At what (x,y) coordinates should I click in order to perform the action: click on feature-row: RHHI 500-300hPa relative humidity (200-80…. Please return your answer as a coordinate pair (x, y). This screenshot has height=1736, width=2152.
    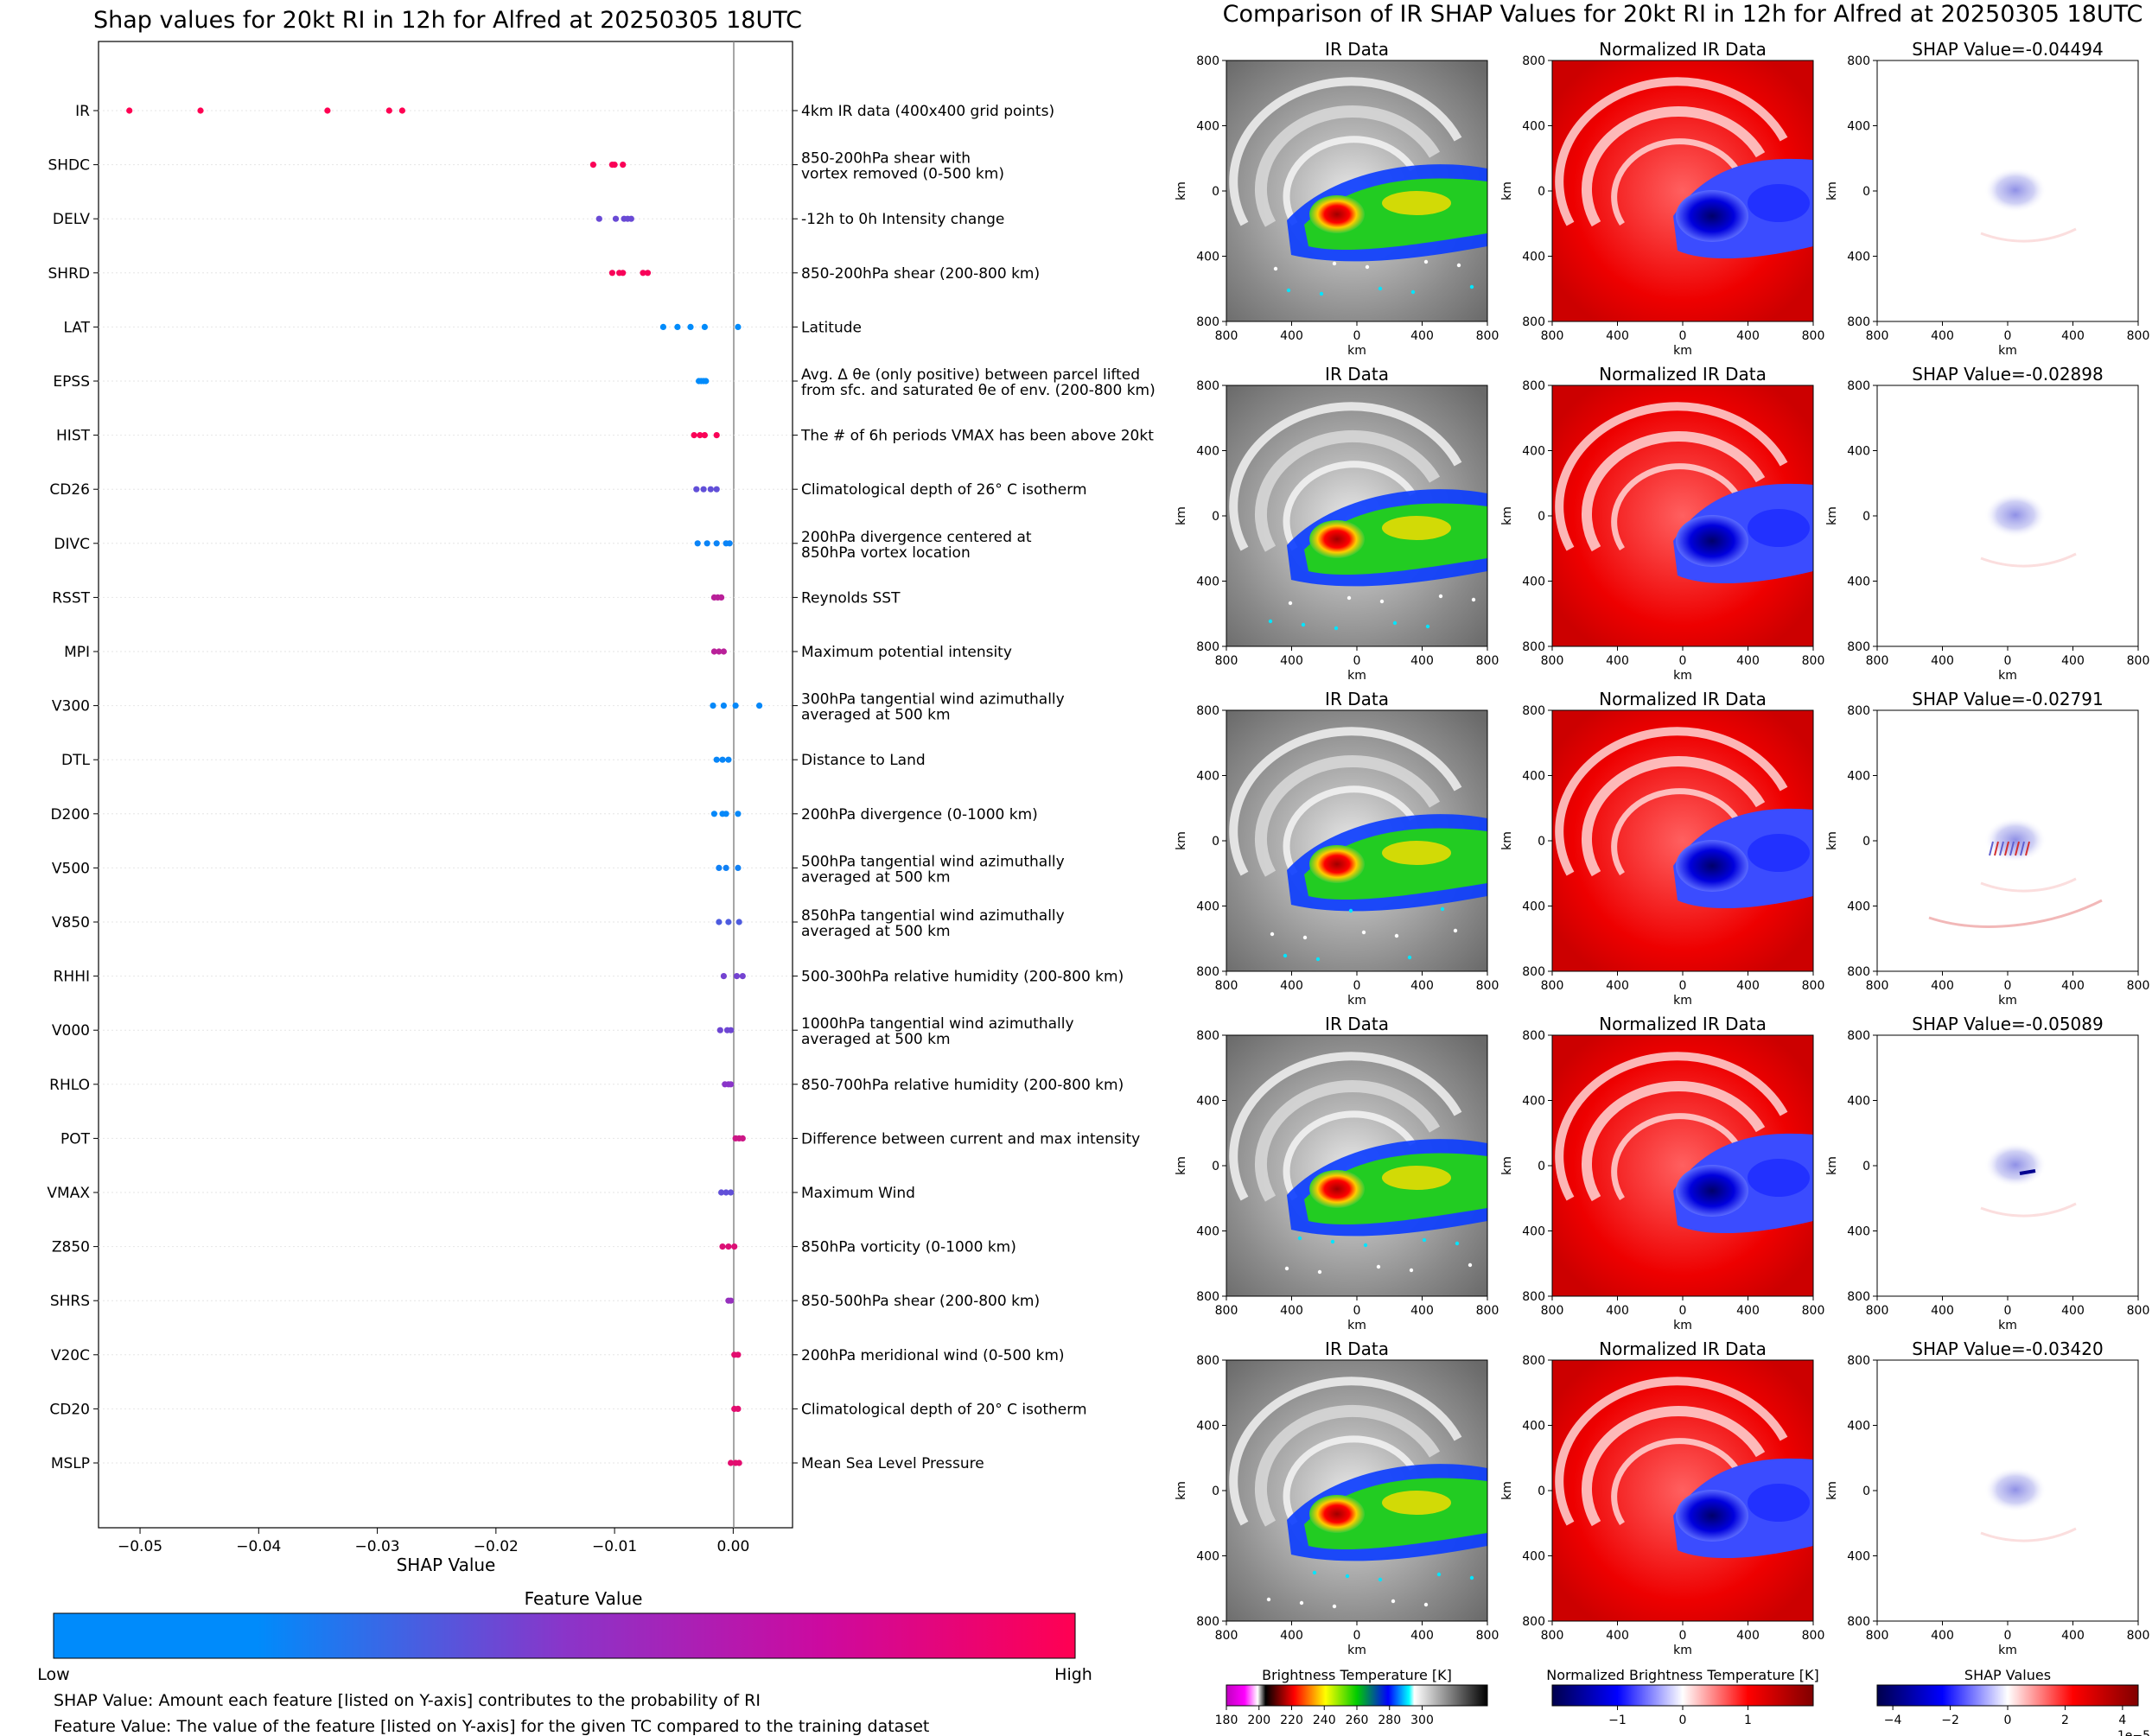
    Looking at the image, I should click on (589, 977).